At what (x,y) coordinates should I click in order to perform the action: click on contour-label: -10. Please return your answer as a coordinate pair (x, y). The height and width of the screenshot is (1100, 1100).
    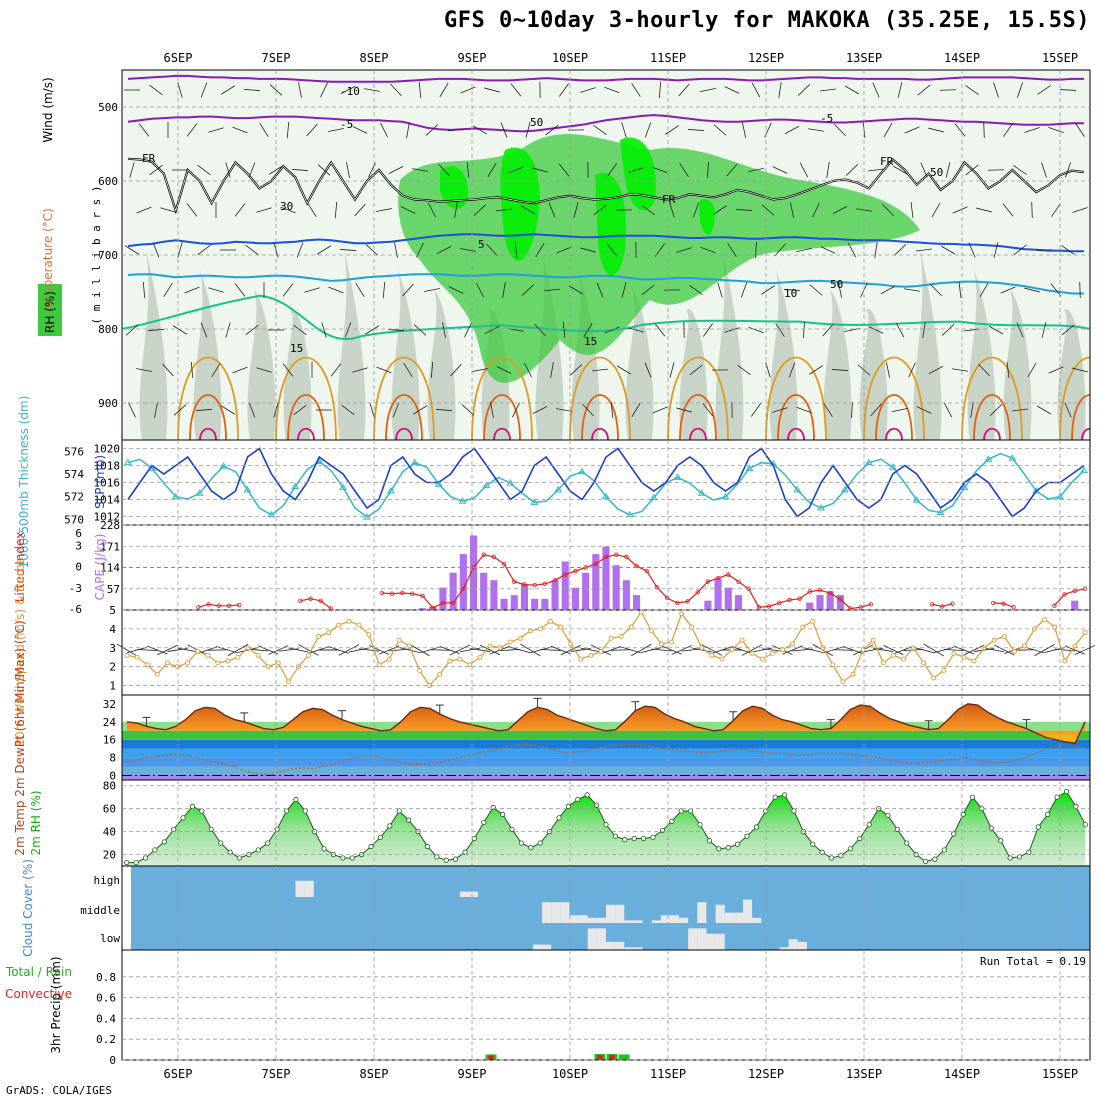
    Looking at the image, I should click on (350, 91).